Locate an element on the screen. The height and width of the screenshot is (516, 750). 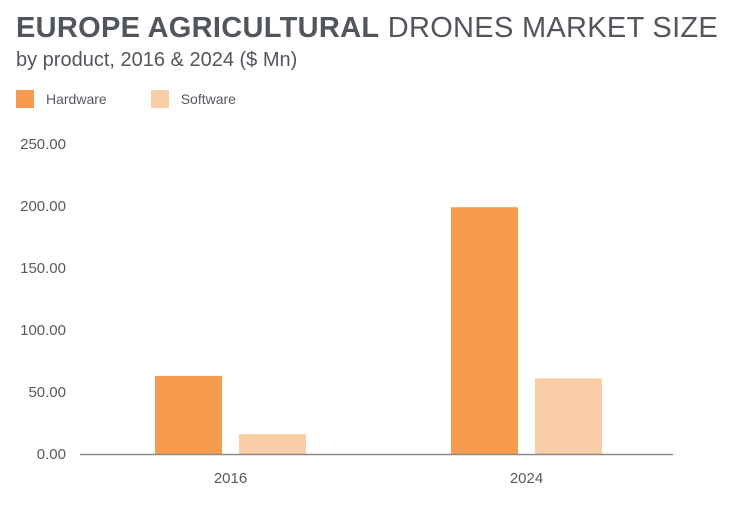
legend-item-software: Software is located at coordinates (193, 99).